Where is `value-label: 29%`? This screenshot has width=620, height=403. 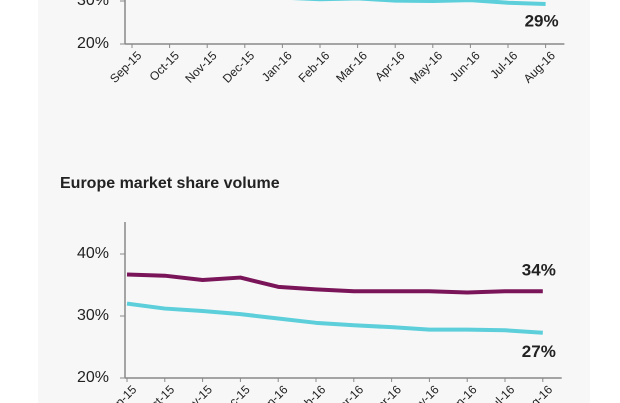
value-label: 29% is located at coordinates (542, 20).